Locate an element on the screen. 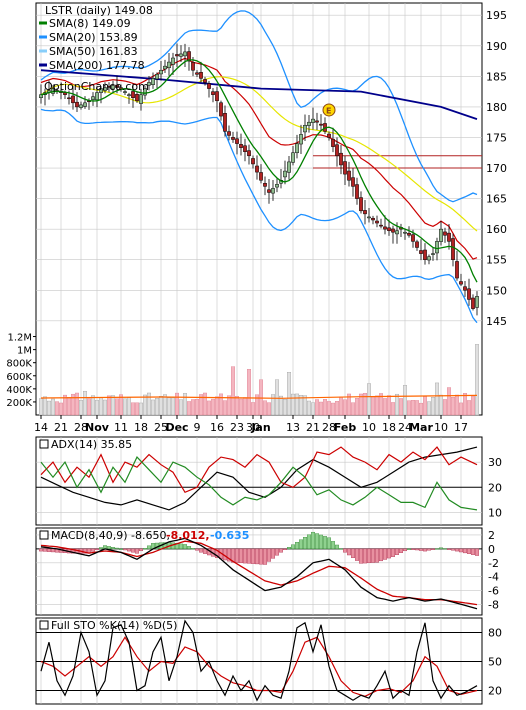  volume-tick-label: 1M is located at coordinates (24, 351).